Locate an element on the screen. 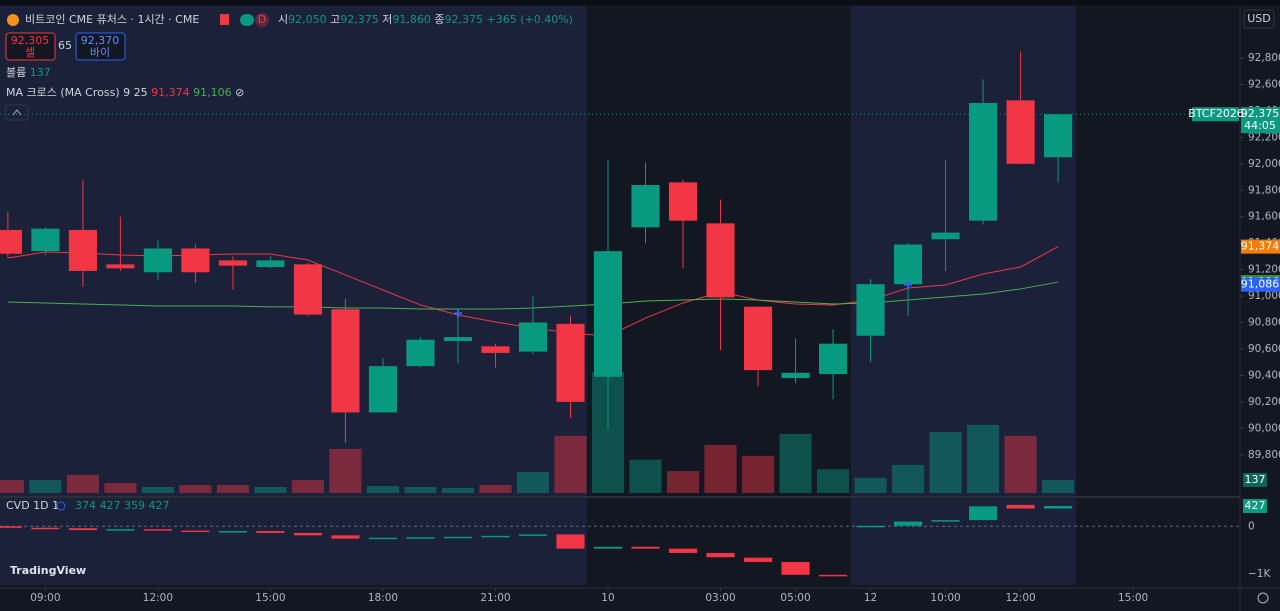 The height and width of the screenshot is (611, 1280). y-tick-label: 91,600 is located at coordinates (1264, 217).